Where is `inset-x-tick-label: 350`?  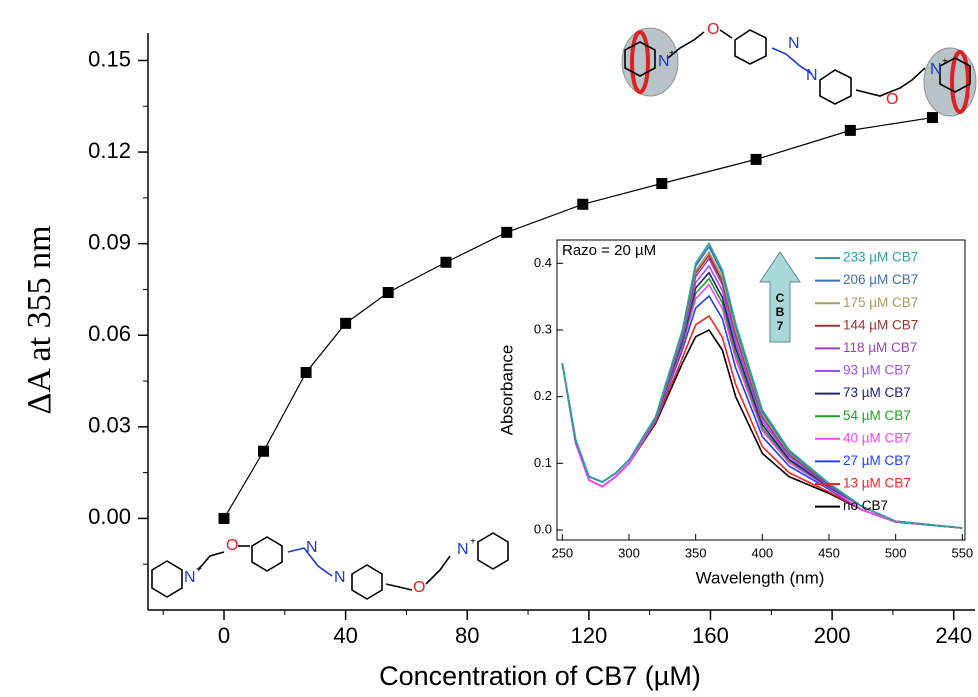 inset-x-tick-label: 350 is located at coordinates (696, 552).